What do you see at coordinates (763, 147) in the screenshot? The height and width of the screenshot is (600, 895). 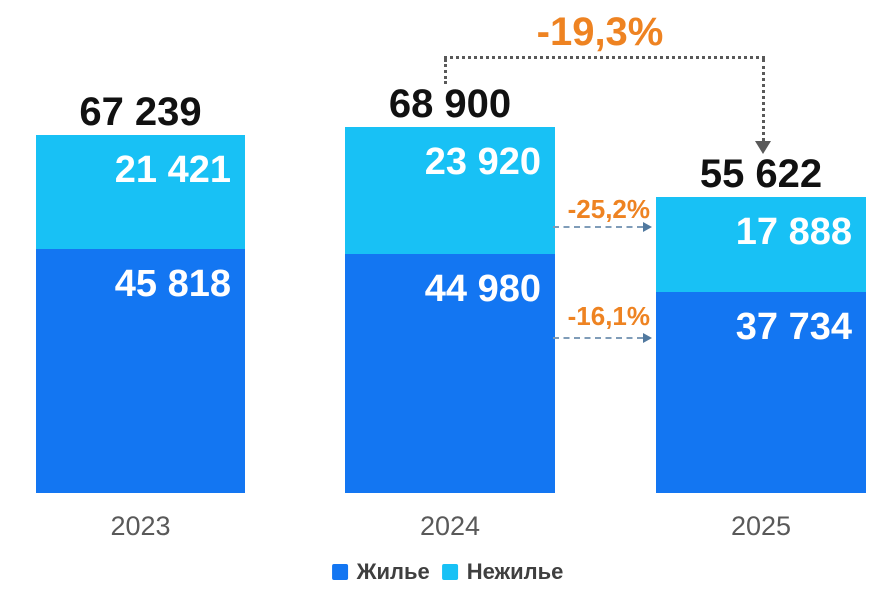 I see `arrowhead-down-icon` at bounding box center [763, 147].